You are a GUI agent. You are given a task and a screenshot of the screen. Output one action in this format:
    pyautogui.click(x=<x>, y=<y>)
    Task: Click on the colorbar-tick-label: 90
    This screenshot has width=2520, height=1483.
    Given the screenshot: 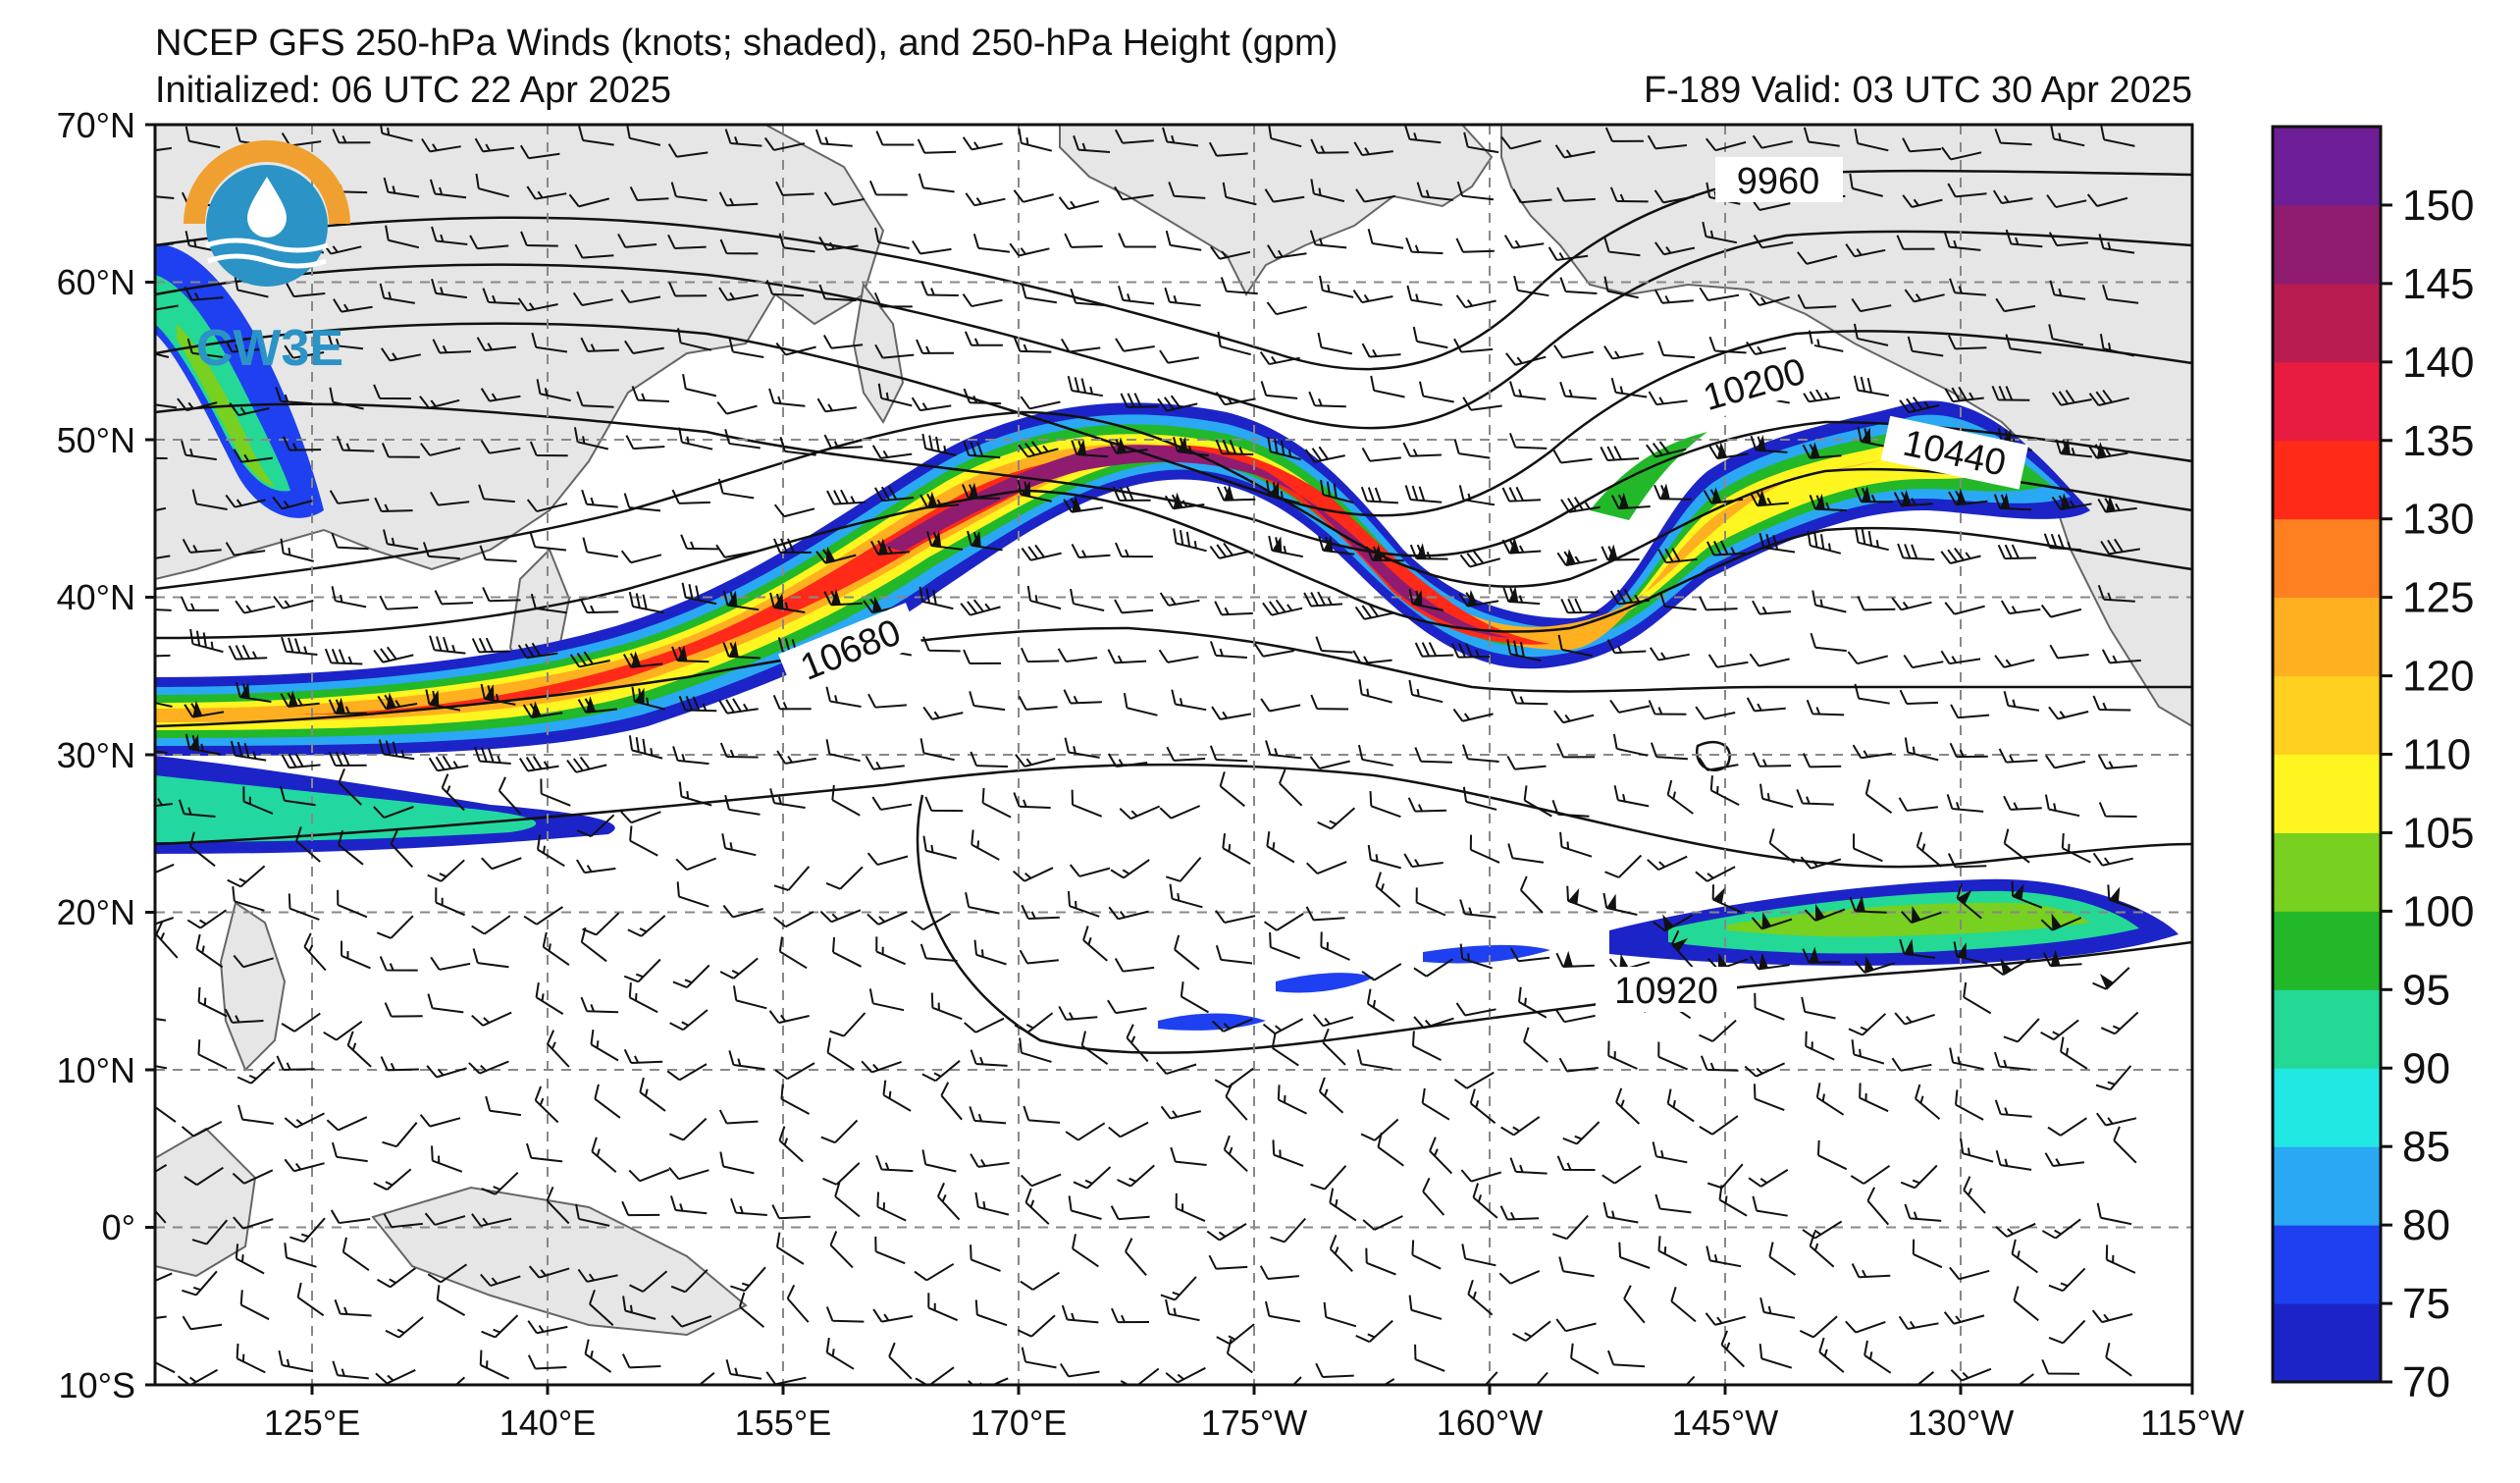 What is the action you would take?
    pyautogui.click(x=2426, y=1068)
    